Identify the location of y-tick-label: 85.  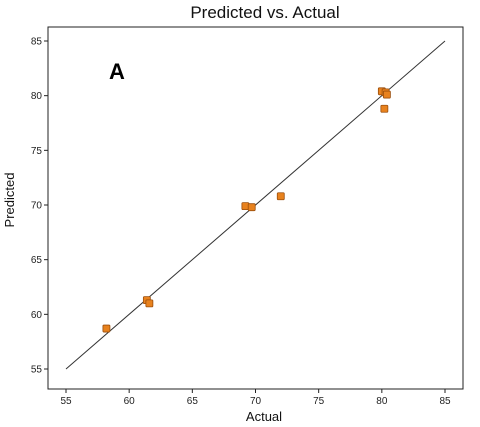
(37, 42).